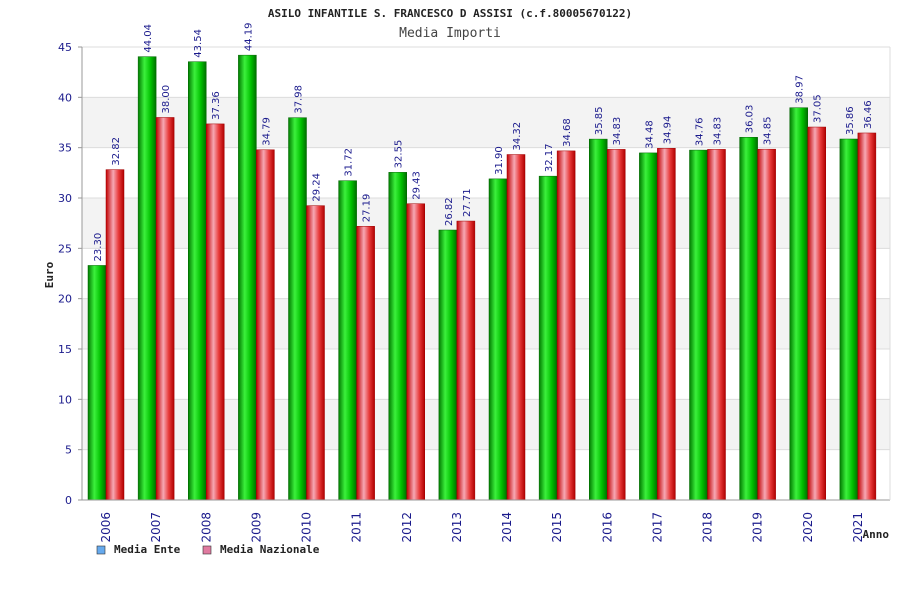 Image resolution: width=900 pixels, height=600 pixels. I want to click on value-label: 35.85, so click(599, 120).